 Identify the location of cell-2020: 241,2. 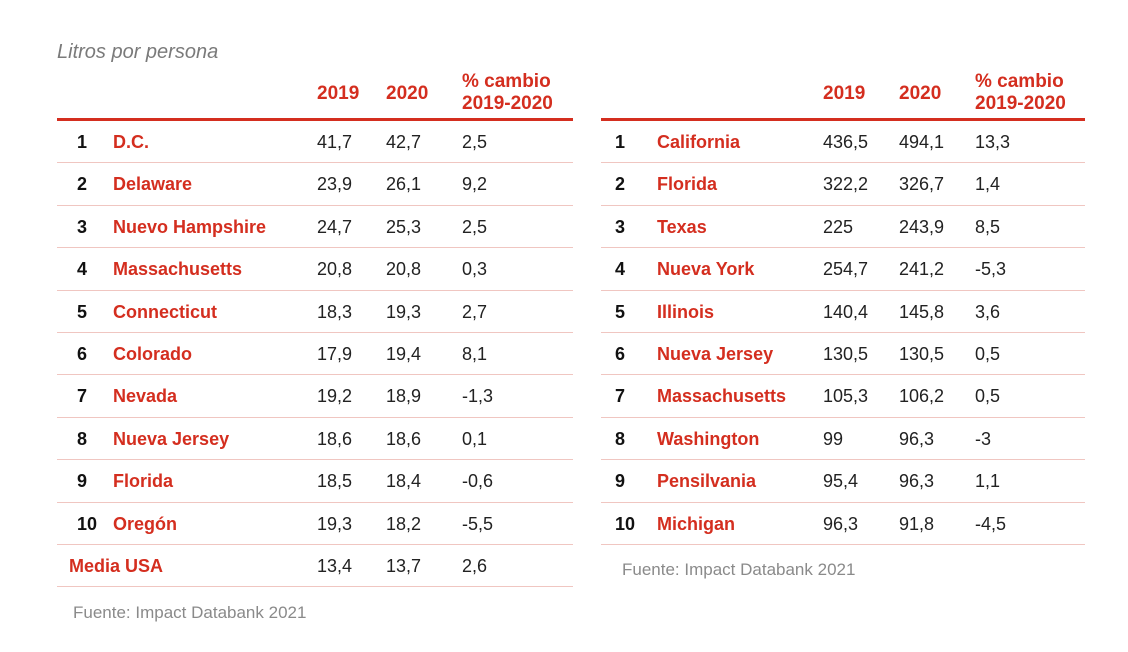
(922, 269).